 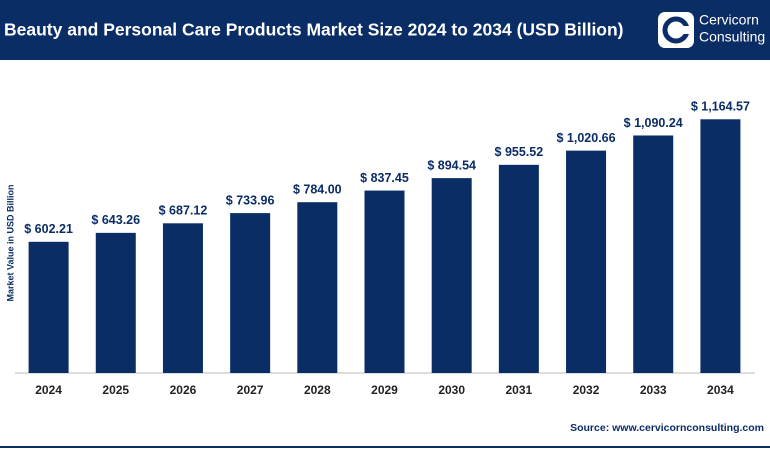 I want to click on x-tick-label: 2024, so click(x=48, y=390).